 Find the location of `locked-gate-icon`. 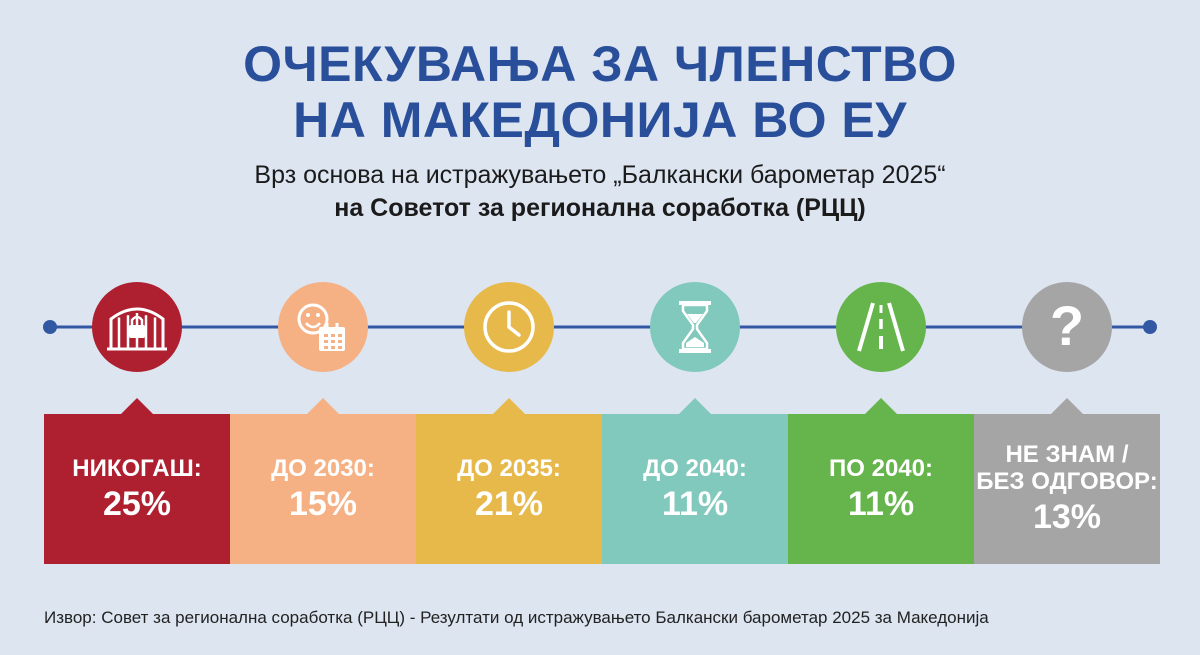

locked-gate-icon is located at coordinates (137, 329).